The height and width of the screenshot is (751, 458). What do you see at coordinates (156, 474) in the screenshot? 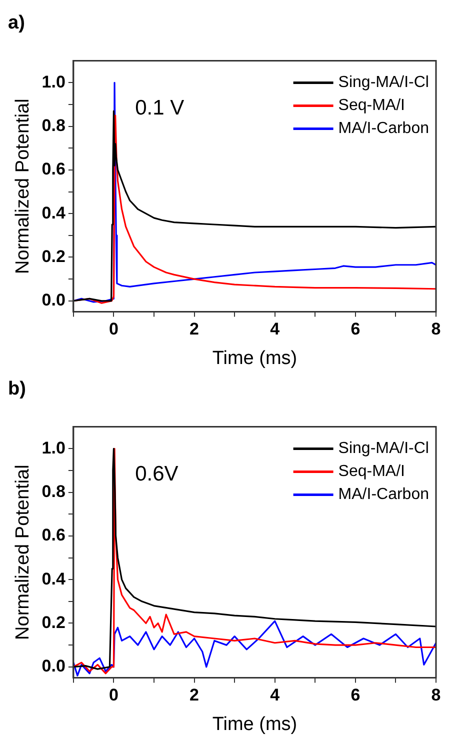
I see `annotation: 0.6V` at bounding box center [156, 474].